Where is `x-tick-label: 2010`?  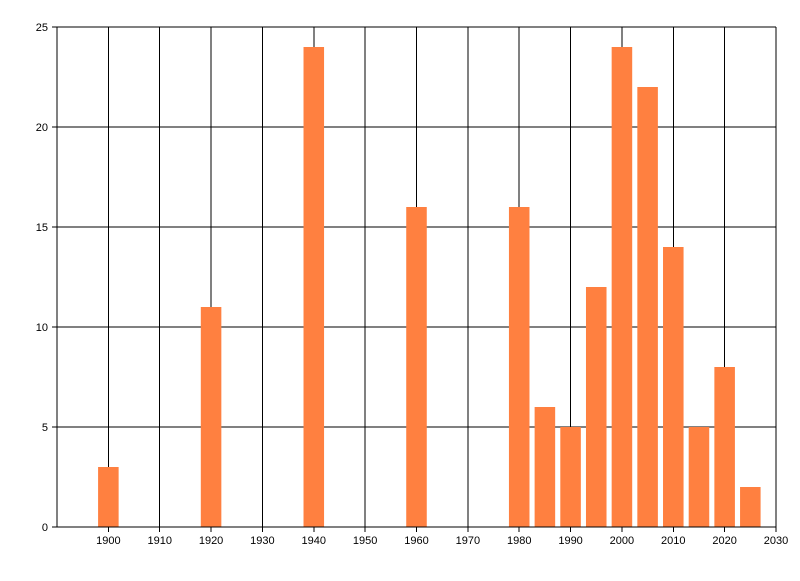 x-tick-label: 2010 is located at coordinates (673, 541).